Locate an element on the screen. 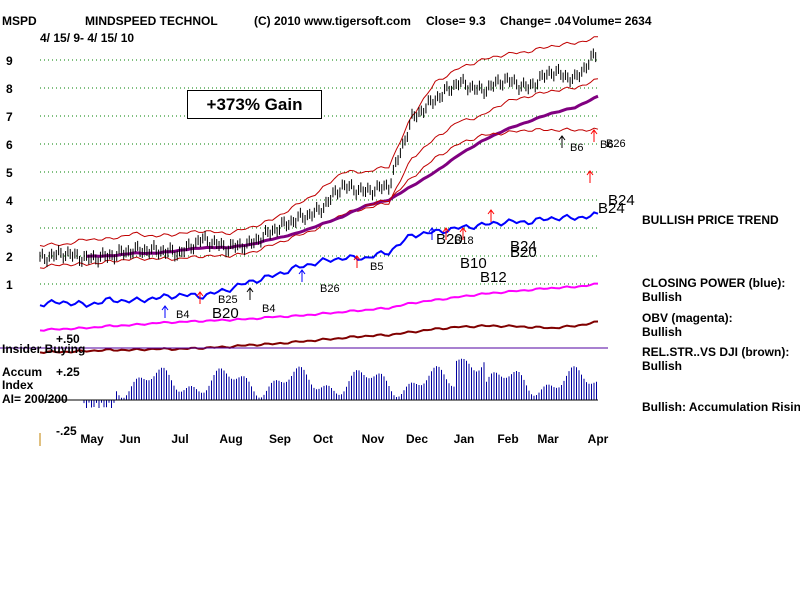 This screenshot has width=800, height=600. x-tick-aug: Aug is located at coordinates (230, 439).